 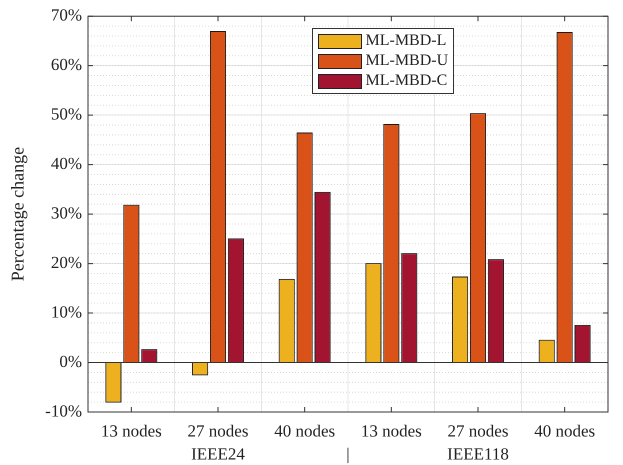 What do you see at coordinates (70, 361) in the screenshot?
I see `y-tick-label: 0%` at bounding box center [70, 361].